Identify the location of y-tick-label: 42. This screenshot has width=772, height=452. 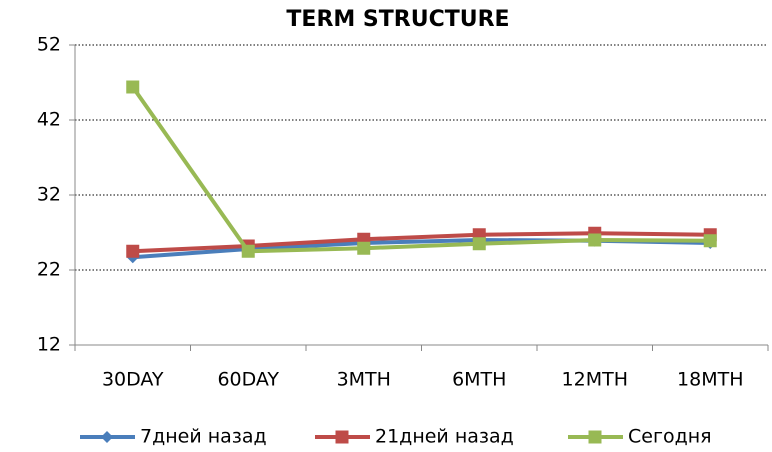
(49, 120).